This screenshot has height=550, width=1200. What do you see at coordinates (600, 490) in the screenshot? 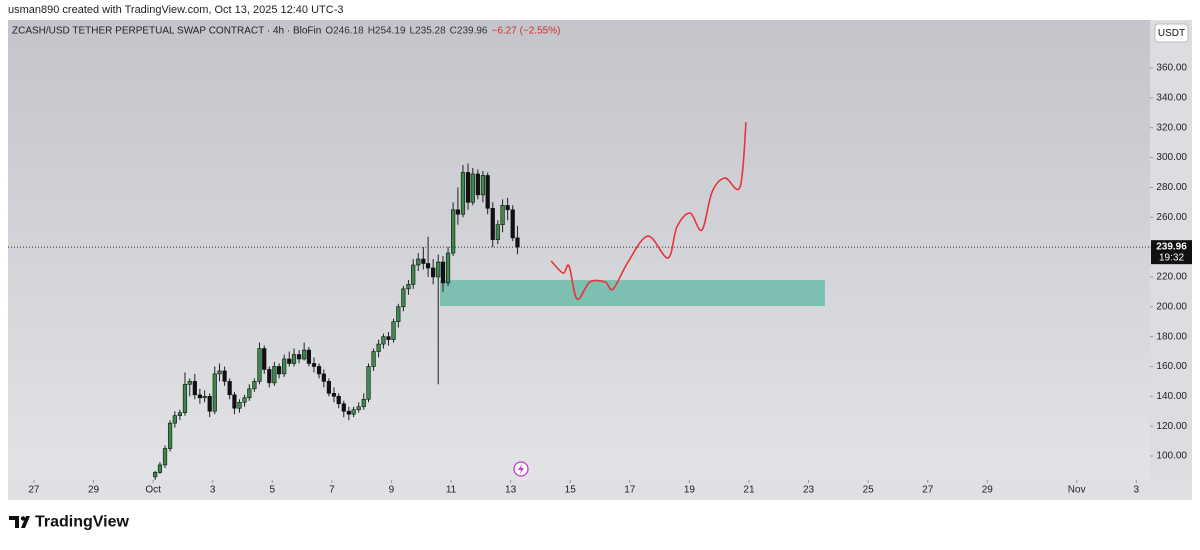
I see `time-axis` at bounding box center [600, 490].